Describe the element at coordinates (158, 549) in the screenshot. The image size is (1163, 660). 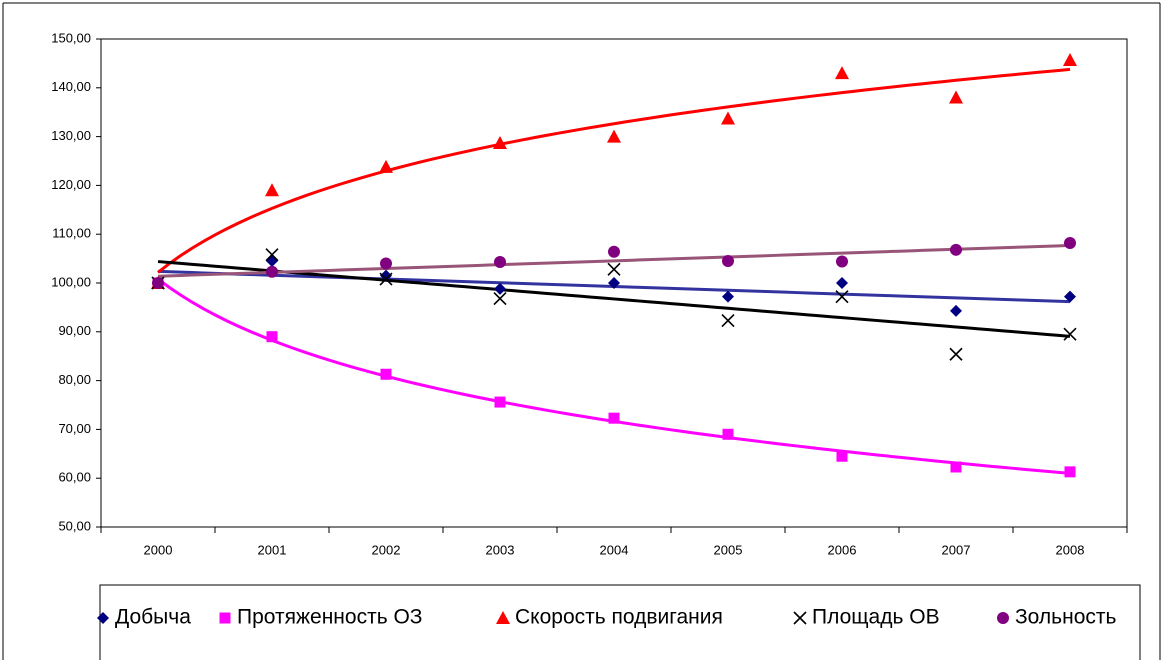
I see `x-tick-label: 2000` at that location.